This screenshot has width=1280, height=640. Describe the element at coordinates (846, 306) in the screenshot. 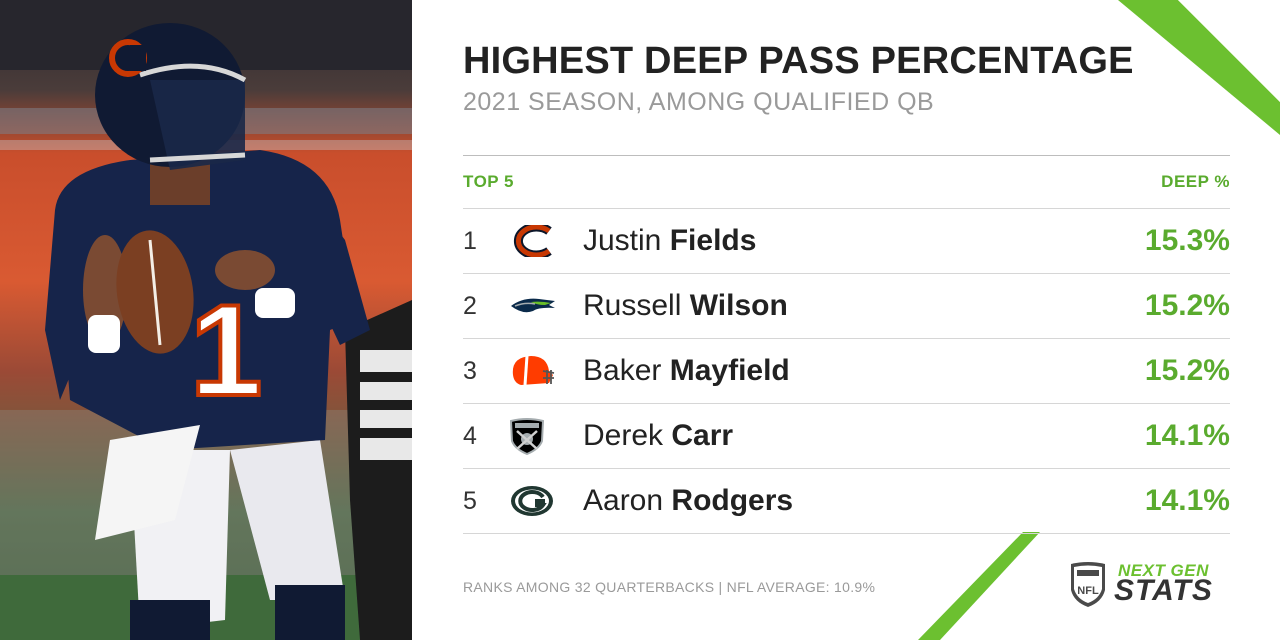

I see `table-row: 2 Russell Wilson 15.2%` at that location.